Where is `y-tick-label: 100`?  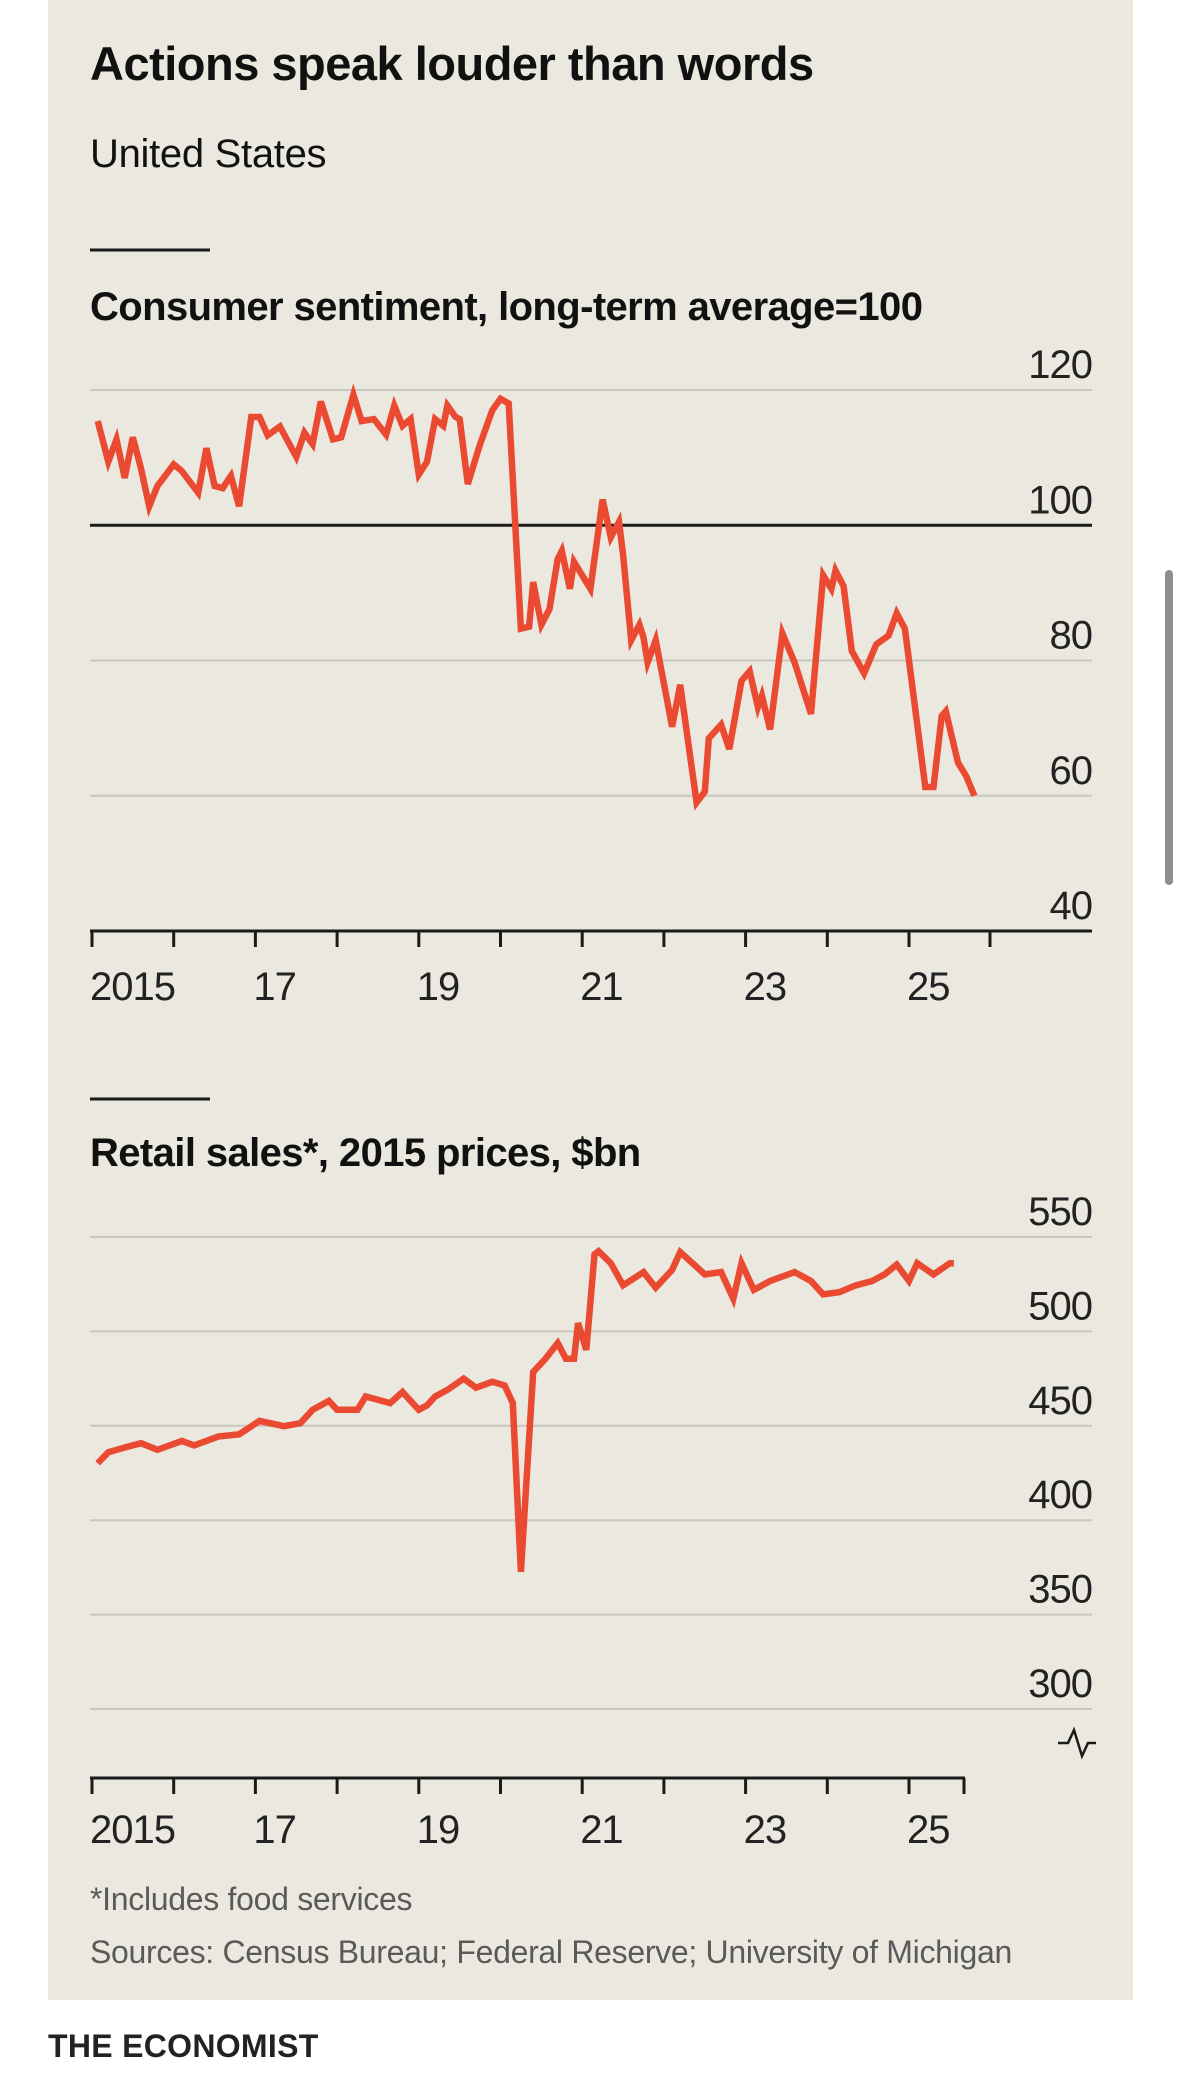
y-tick-label: 100 is located at coordinates (1060, 500).